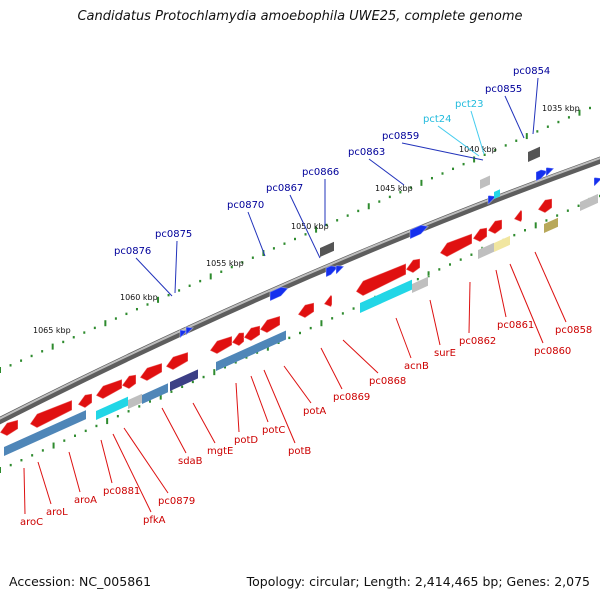  I want to click on gene-label-pct23: pct23, so click(469, 104).